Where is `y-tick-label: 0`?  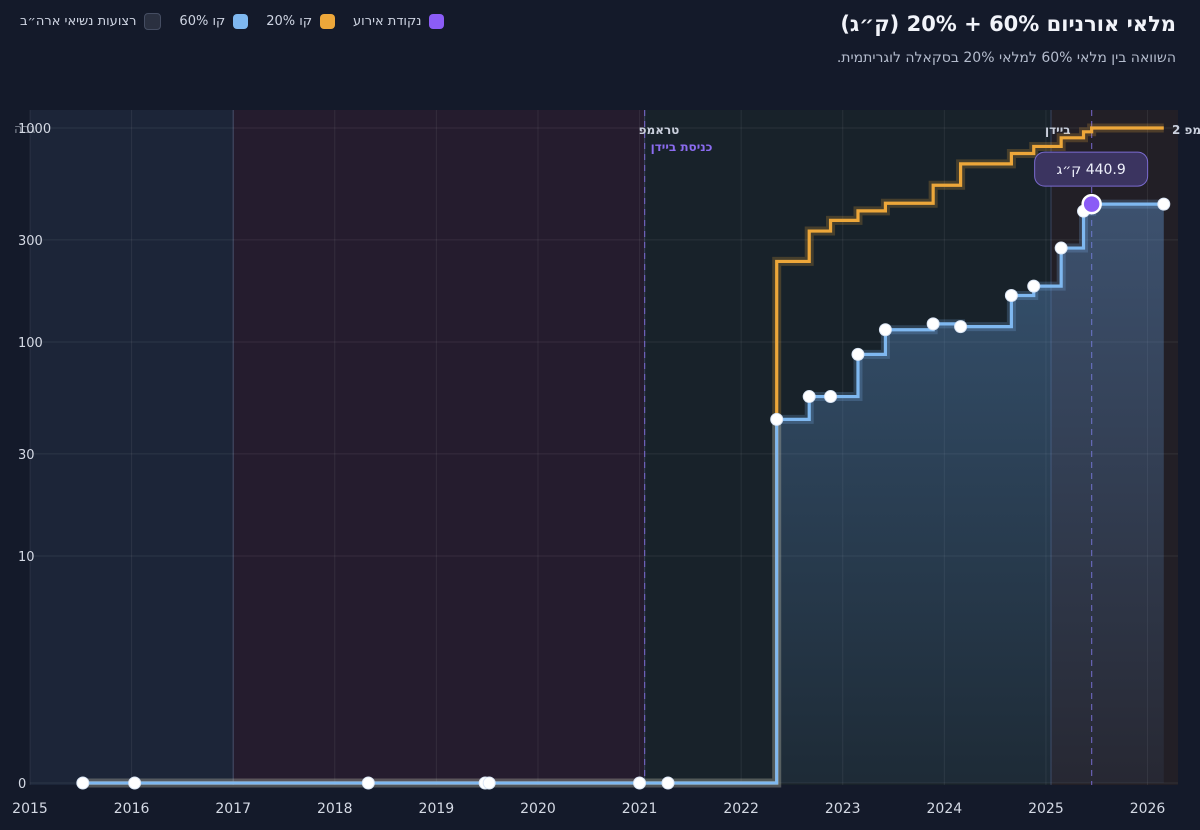 y-tick-label: 0 is located at coordinates (22, 784).